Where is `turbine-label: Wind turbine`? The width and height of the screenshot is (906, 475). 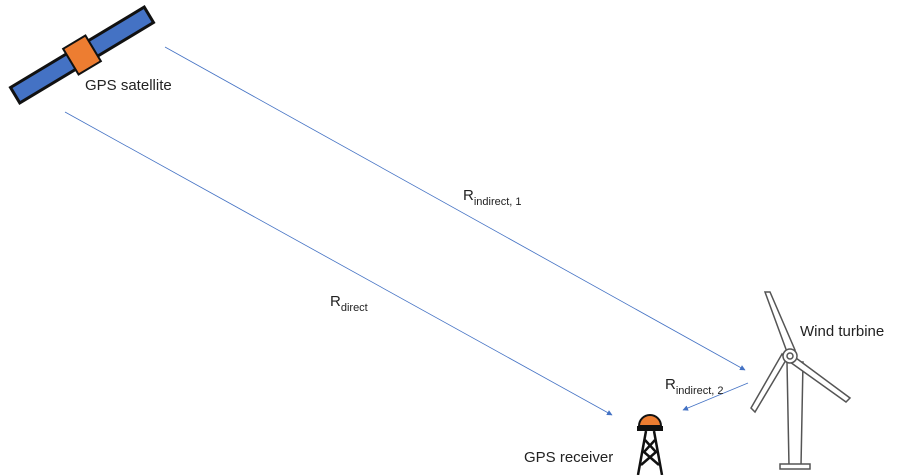
turbine-label: Wind turbine is located at coordinates (842, 331).